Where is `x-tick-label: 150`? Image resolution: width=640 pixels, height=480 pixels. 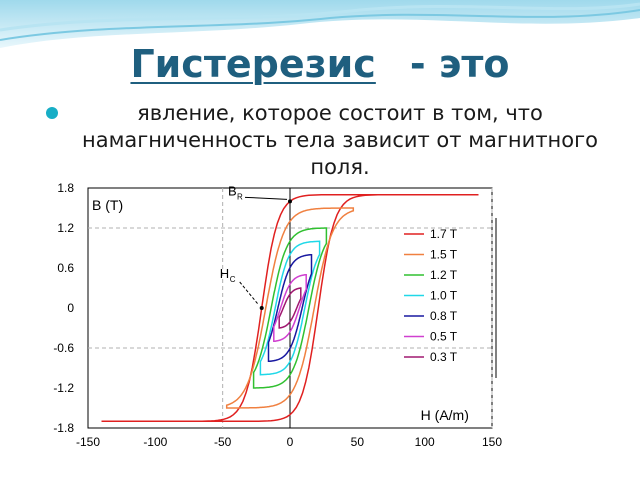 x-tick-label: 150 is located at coordinates (492, 442).